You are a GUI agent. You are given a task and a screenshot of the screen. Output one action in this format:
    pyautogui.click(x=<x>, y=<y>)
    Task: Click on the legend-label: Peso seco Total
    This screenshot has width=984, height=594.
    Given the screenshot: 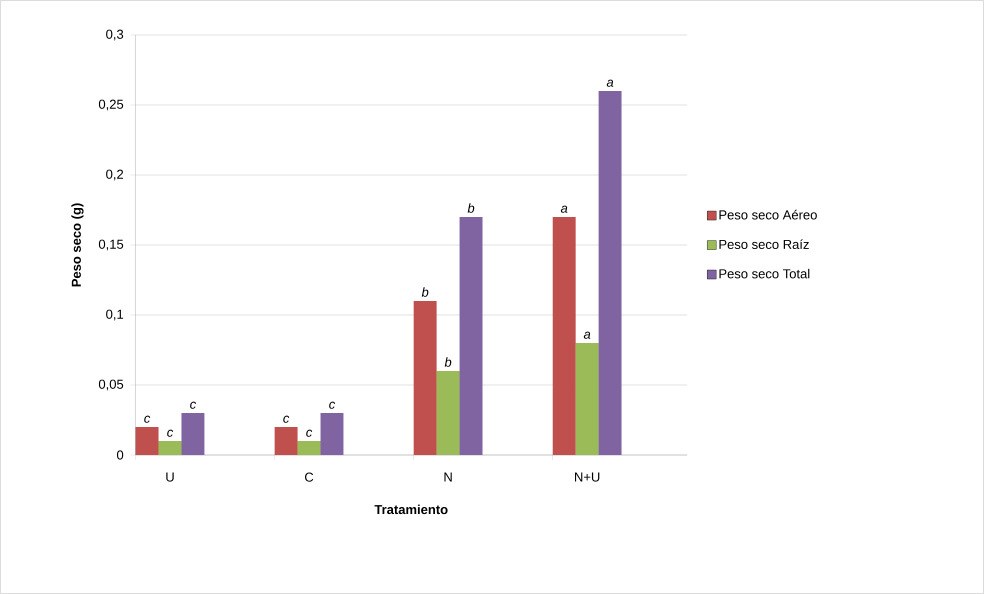 What is the action you would take?
    pyautogui.click(x=764, y=273)
    